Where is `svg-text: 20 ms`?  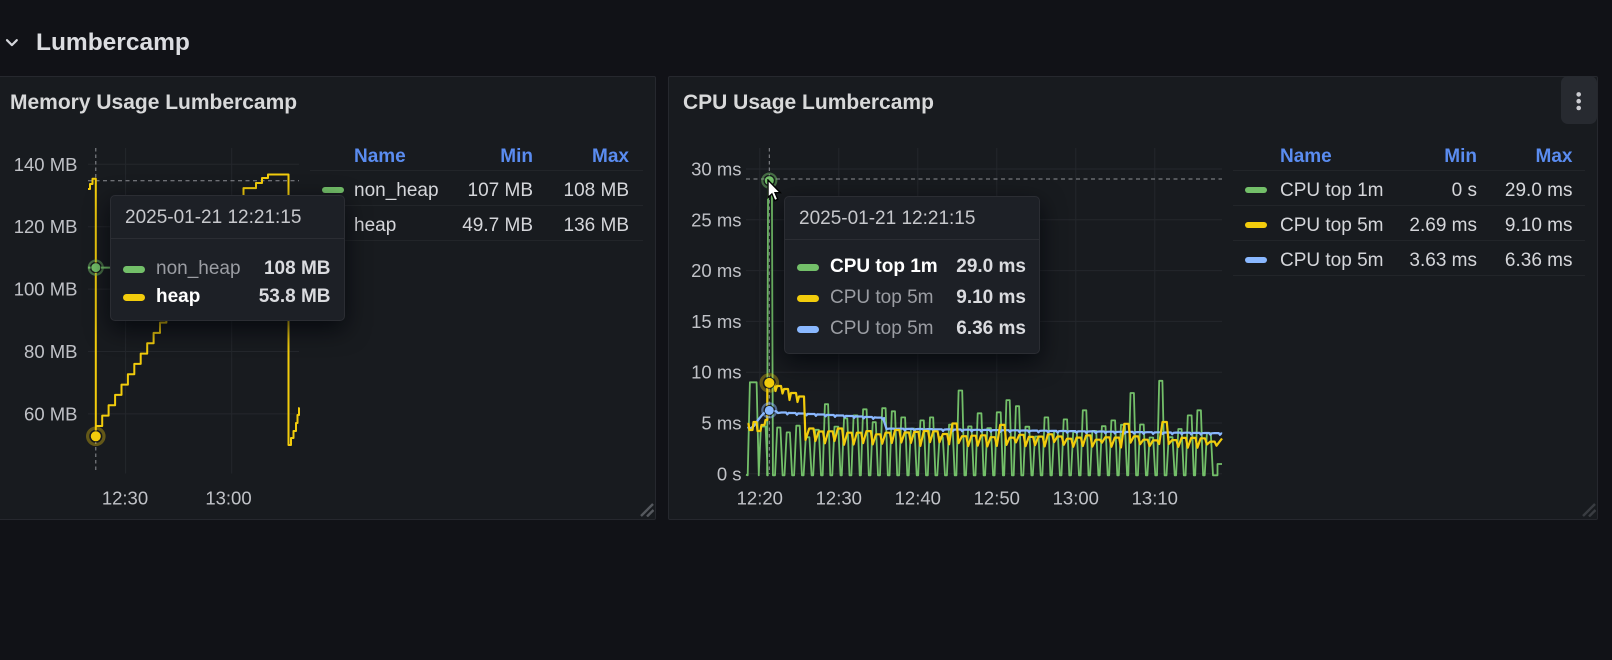 svg-text: 20 ms is located at coordinates (716, 270).